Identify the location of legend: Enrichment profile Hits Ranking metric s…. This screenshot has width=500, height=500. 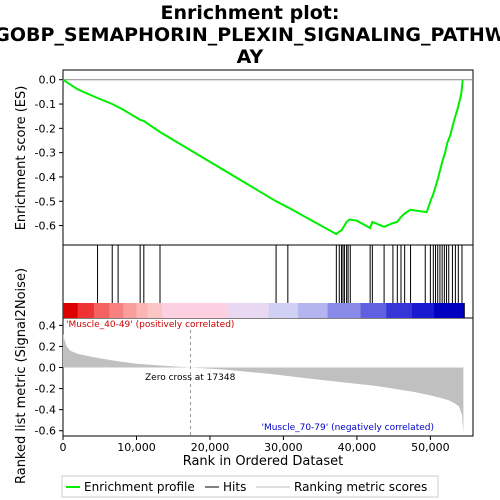
(250, 486).